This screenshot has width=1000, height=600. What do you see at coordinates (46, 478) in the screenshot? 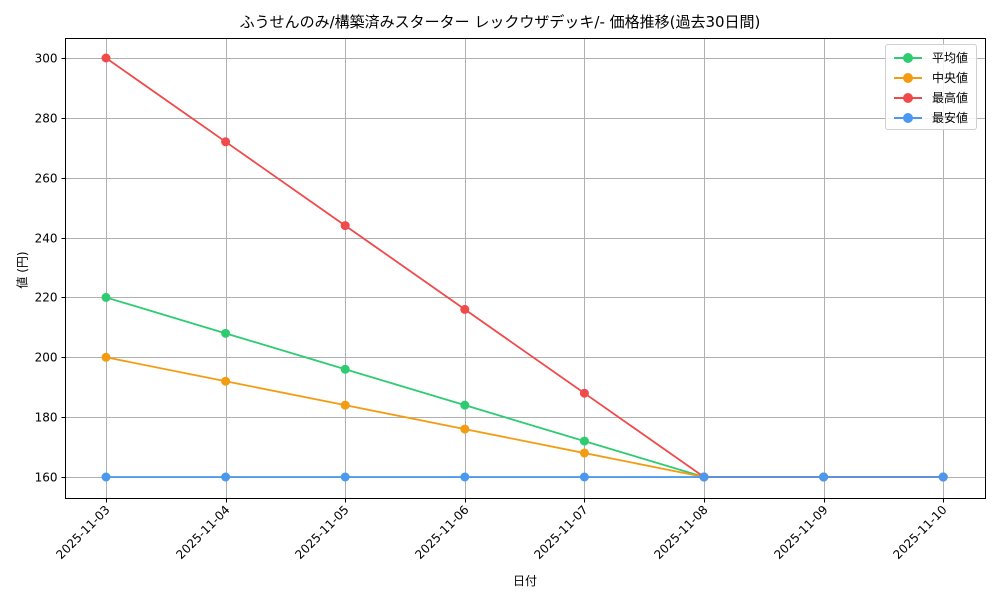
I see `y-tick-label: 160` at bounding box center [46, 478].